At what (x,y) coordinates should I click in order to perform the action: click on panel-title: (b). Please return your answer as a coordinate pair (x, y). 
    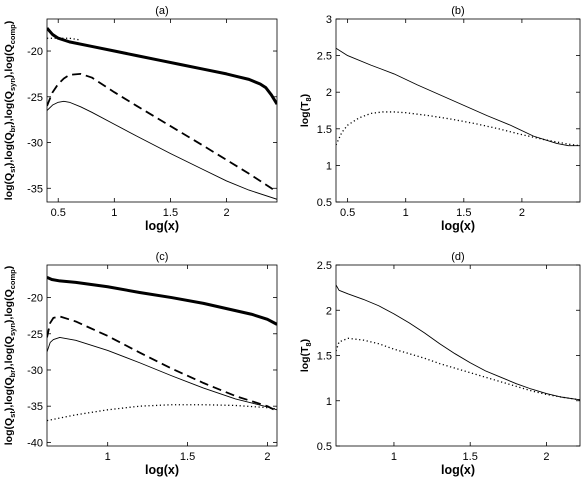
    Looking at the image, I should click on (457, 11).